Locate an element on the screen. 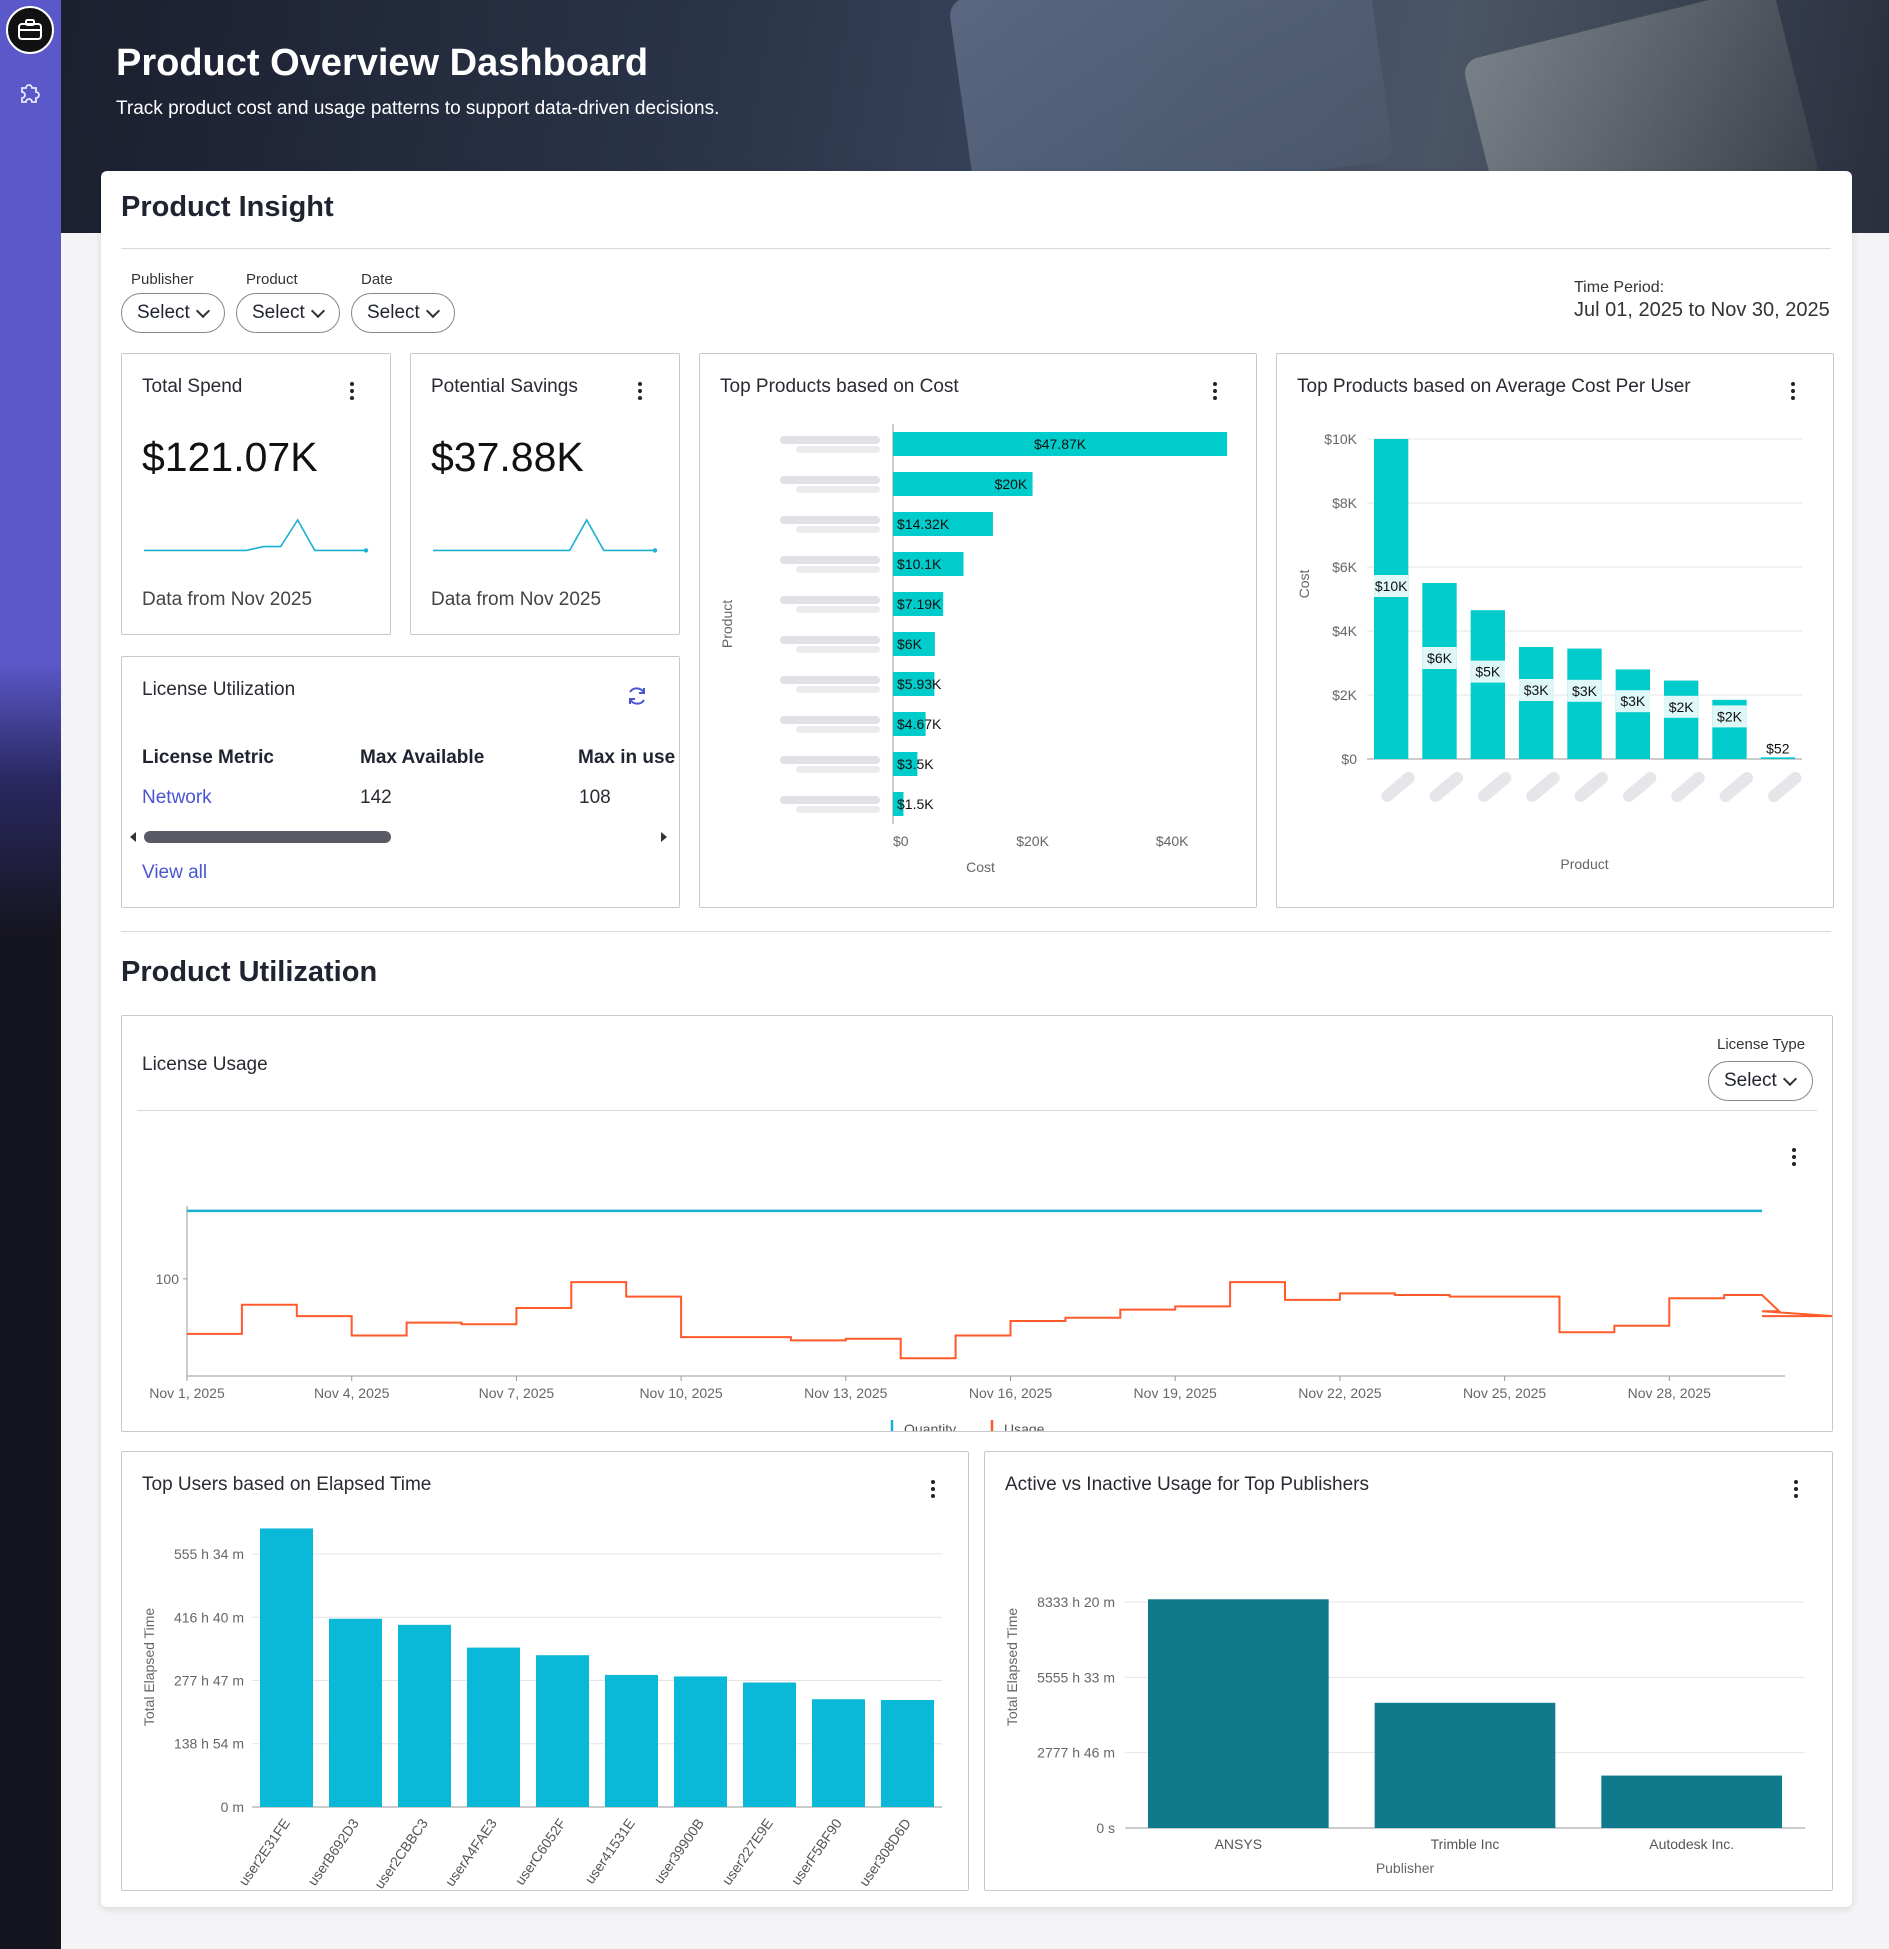 This screenshot has width=1889, height=1949. x-tick-label: Nov 28, 2025 is located at coordinates (1669, 1393).